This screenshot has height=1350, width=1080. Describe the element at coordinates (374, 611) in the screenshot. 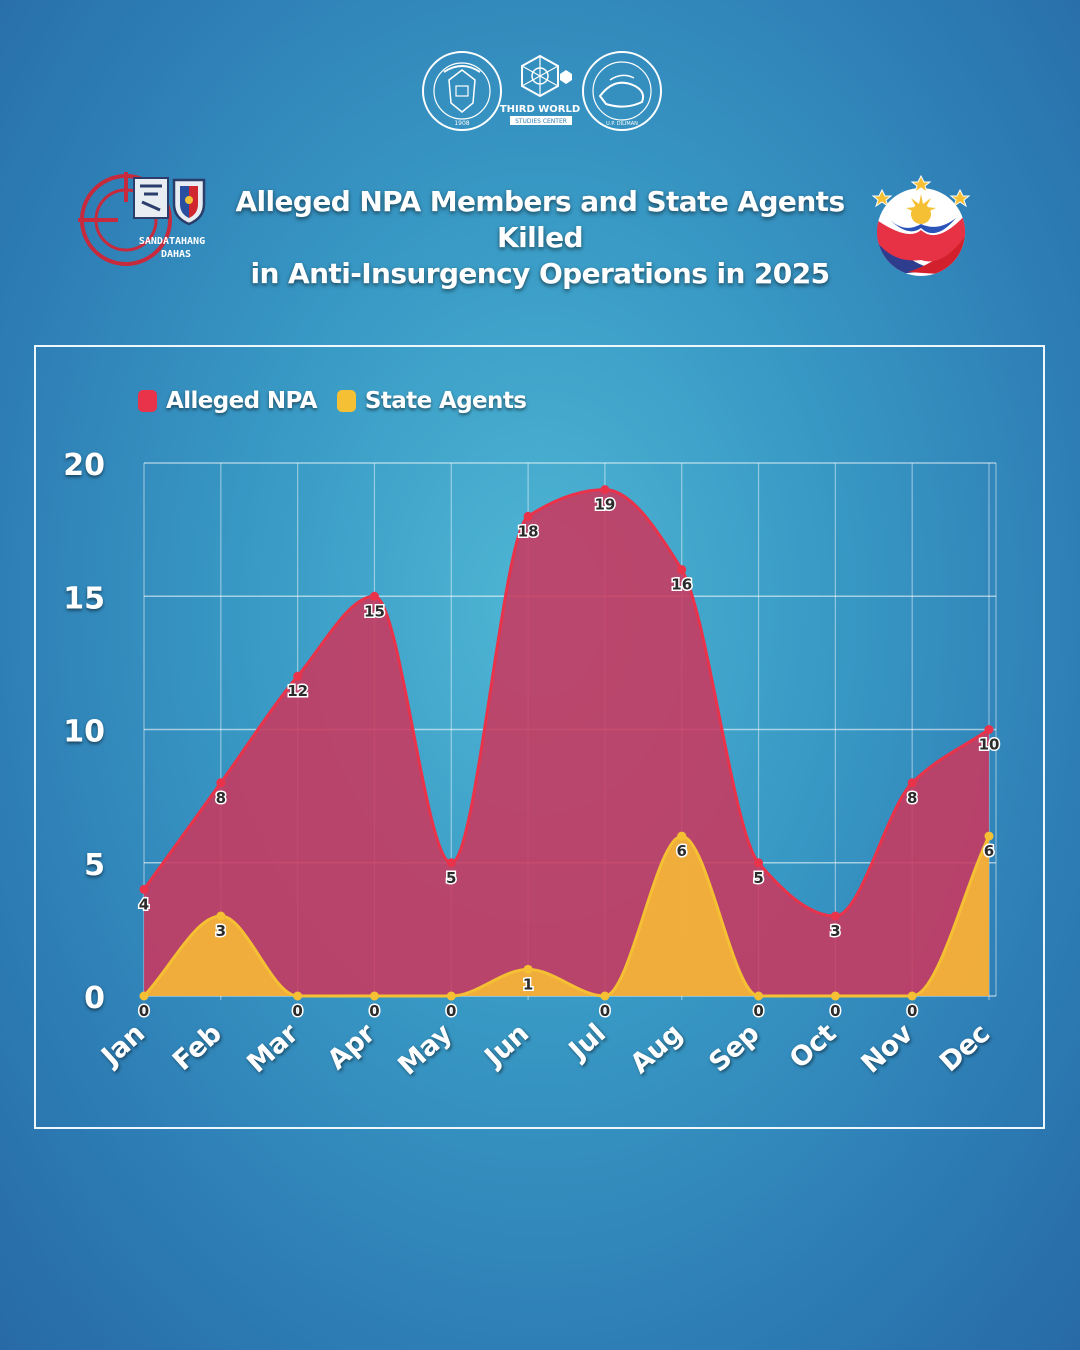

I see `data-label-npa-apr: 15` at that location.